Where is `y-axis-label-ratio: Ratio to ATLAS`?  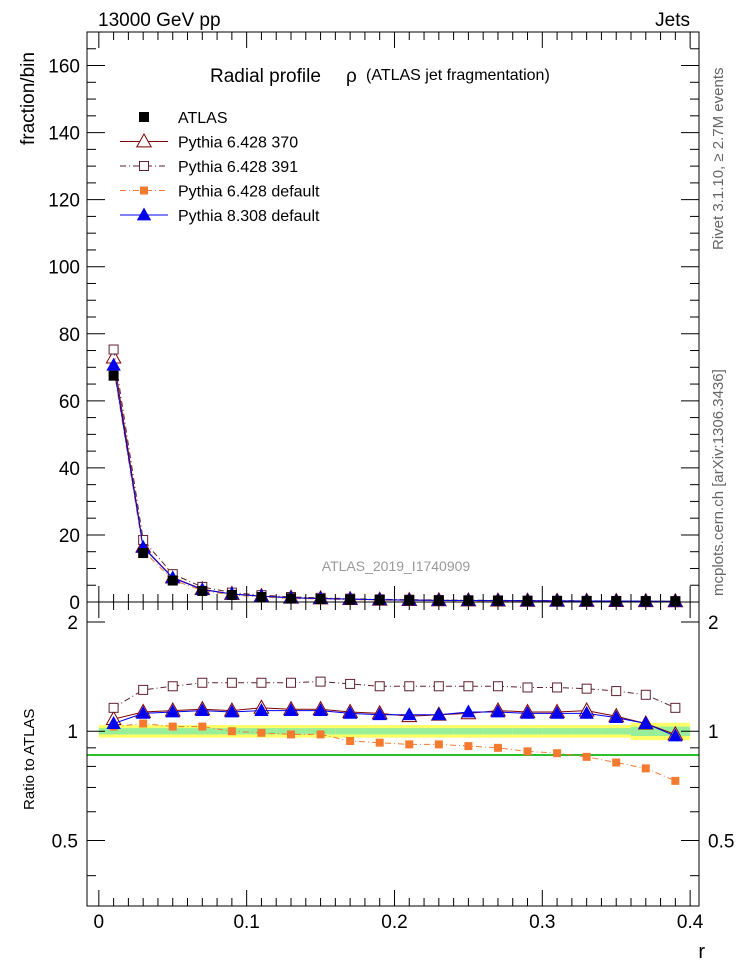 y-axis-label-ratio: Ratio to ATLAS is located at coordinates (29, 759).